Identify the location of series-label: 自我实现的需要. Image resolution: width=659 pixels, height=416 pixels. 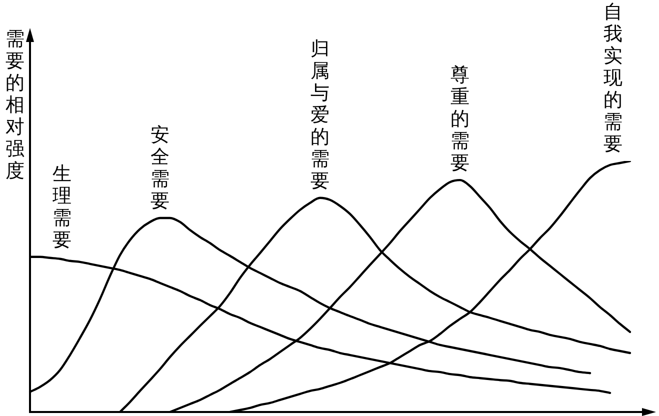
(613, 78).